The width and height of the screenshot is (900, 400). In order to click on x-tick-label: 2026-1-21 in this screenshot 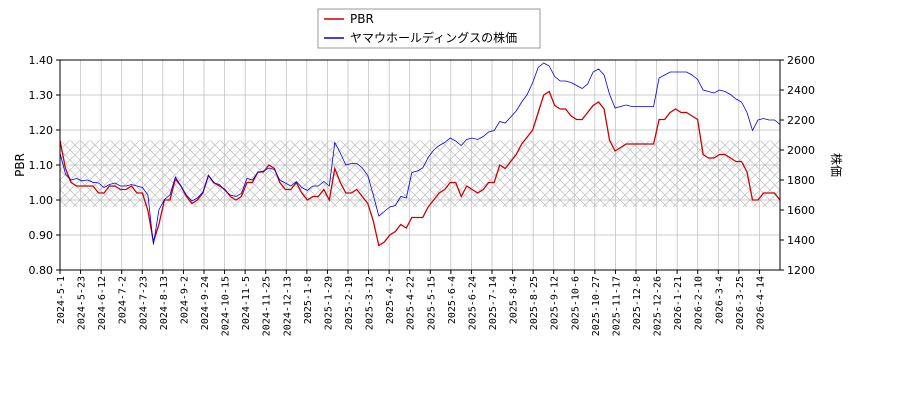, I will do `click(678, 303)`.